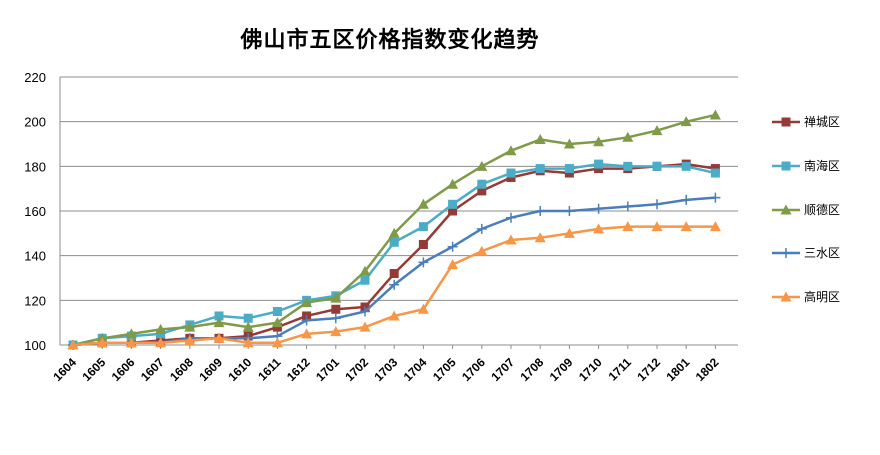  Describe the element at coordinates (822, 209) in the screenshot. I see `legend-label: 顺德区` at that location.